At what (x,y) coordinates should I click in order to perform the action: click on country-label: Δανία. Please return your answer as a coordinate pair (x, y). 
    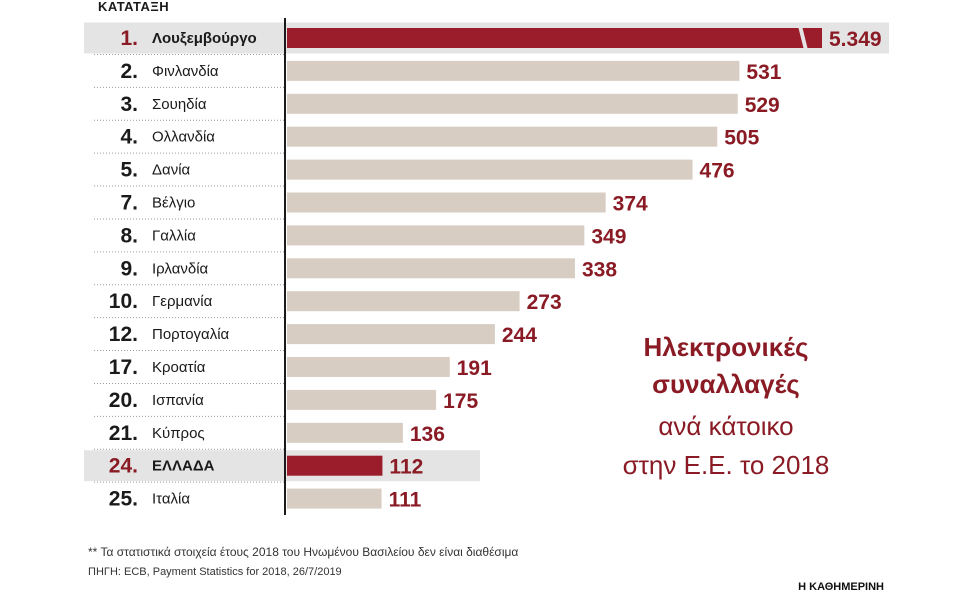
    Looking at the image, I should click on (171, 170).